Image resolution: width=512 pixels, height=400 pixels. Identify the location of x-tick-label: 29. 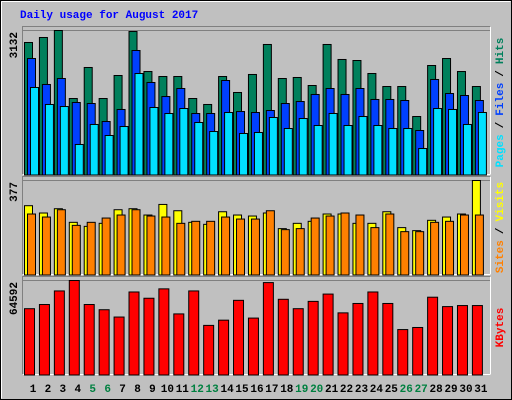
(450, 390).